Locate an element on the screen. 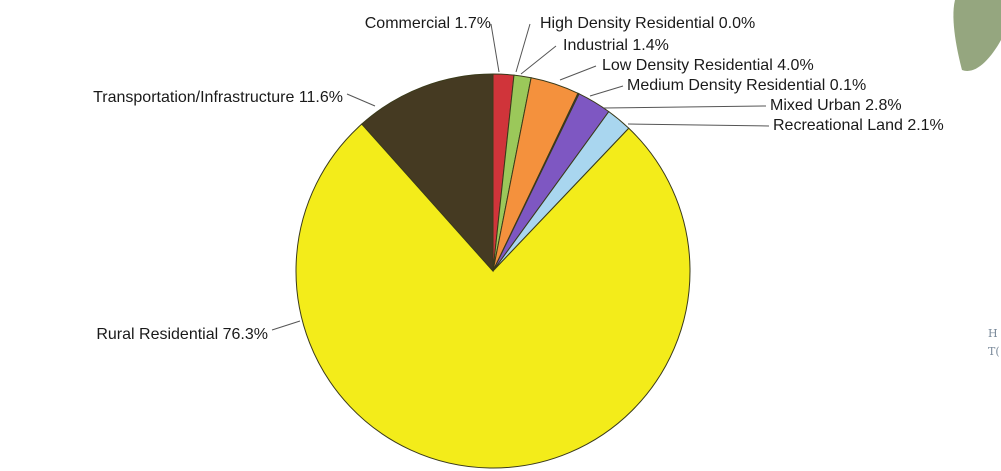  slice-label-commercial: Commercial 1.7% is located at coordinates (428, 23).